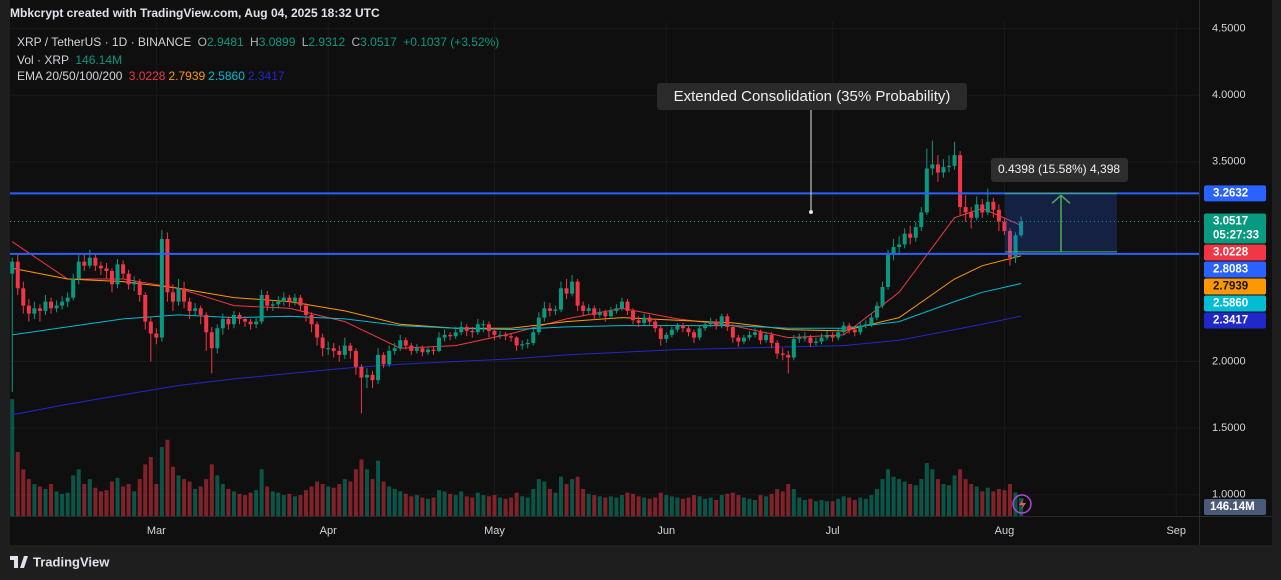 The image size is (1281, 580). I want to click on price-tag-label: 2.3417, so click(1230, 321).